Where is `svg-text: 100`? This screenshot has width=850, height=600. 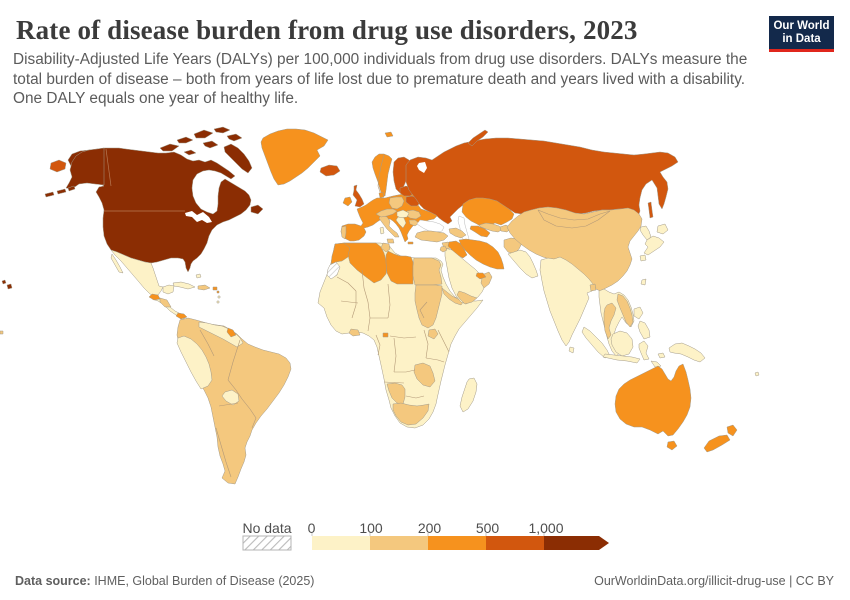
svg-text: 100 is located at coordinates (371, 528).